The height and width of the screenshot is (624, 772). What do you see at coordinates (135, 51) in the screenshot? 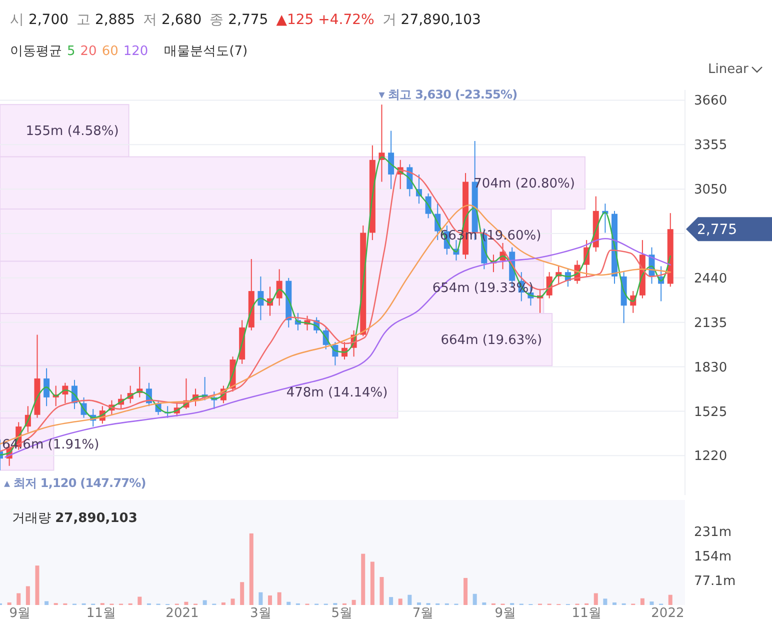
I see `text: 120` at bounding box center [135, 51].